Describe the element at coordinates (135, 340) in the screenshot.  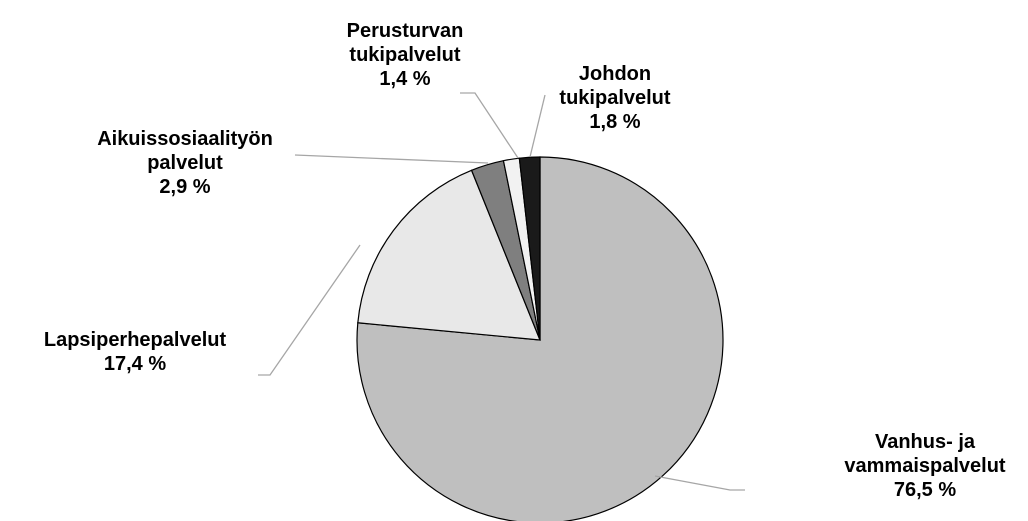
I see `category-name: Lapsiperhepalvelut` at that location.